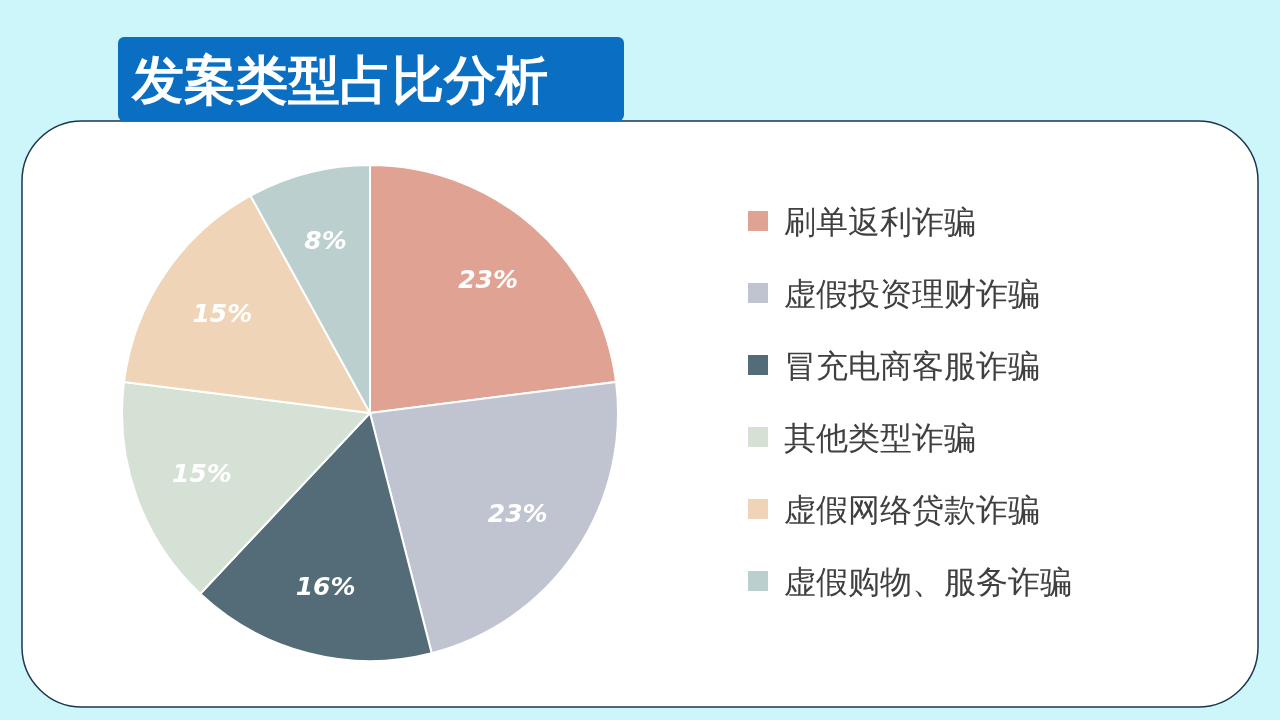  Describe the element at coordinates (928, 582) in the screenshot. I see `legend-label: 虚假购物、服务诈骗` at that location.